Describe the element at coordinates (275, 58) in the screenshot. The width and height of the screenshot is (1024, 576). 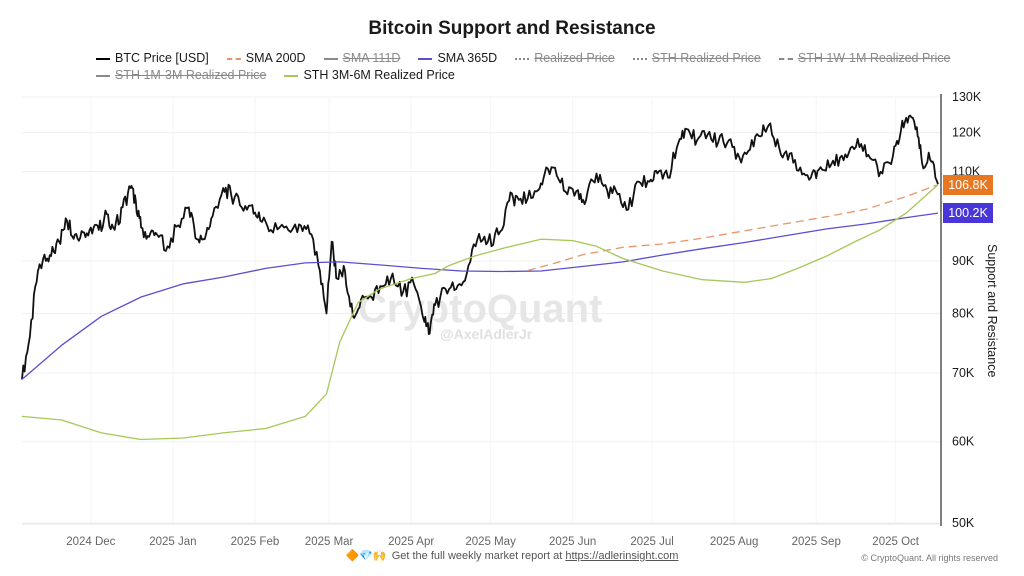
I see `legend-label: SMA 200D` at that location.